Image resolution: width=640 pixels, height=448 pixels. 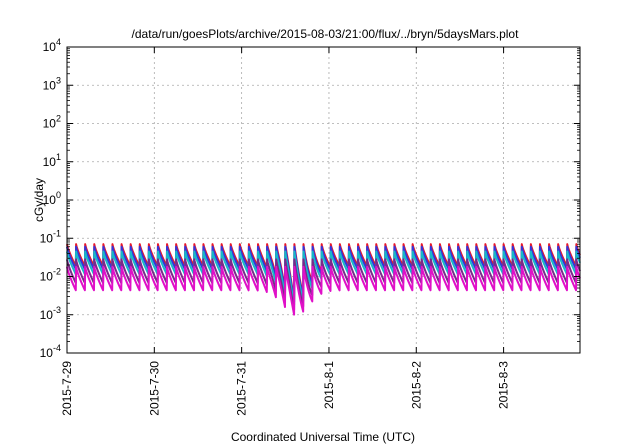 I want to click on y-tick-label: 10⁴, so click(x=52, y=45).